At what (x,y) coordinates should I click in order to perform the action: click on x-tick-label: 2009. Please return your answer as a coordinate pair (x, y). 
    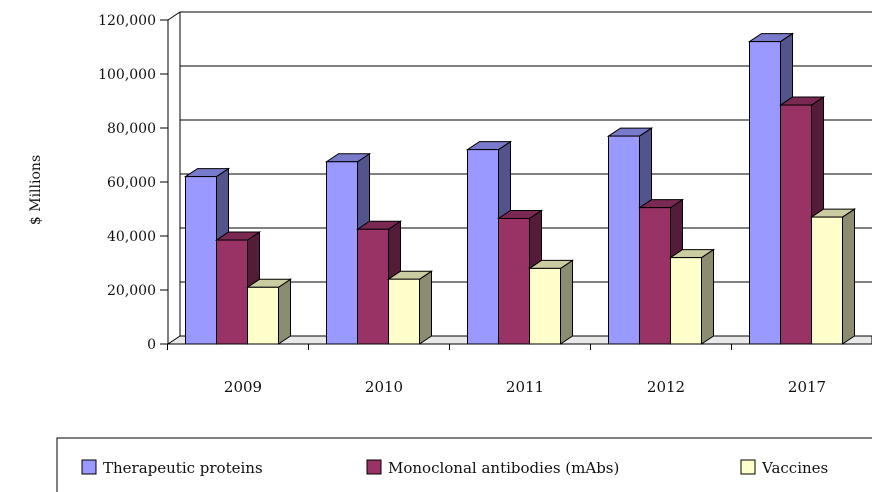
    Looking at the image, I should click on (243, 387).